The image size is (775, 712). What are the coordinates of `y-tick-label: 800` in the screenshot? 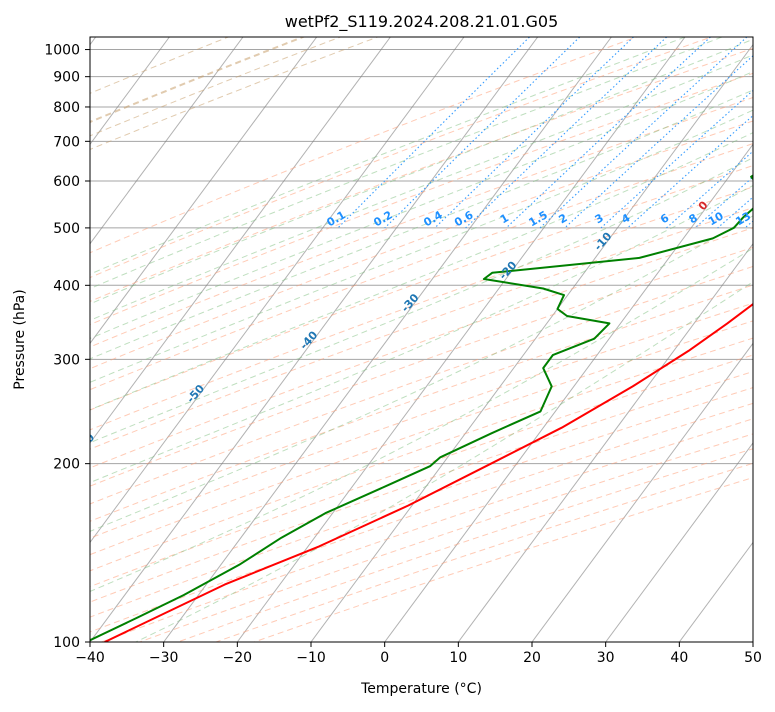 It's located at (66, 108).